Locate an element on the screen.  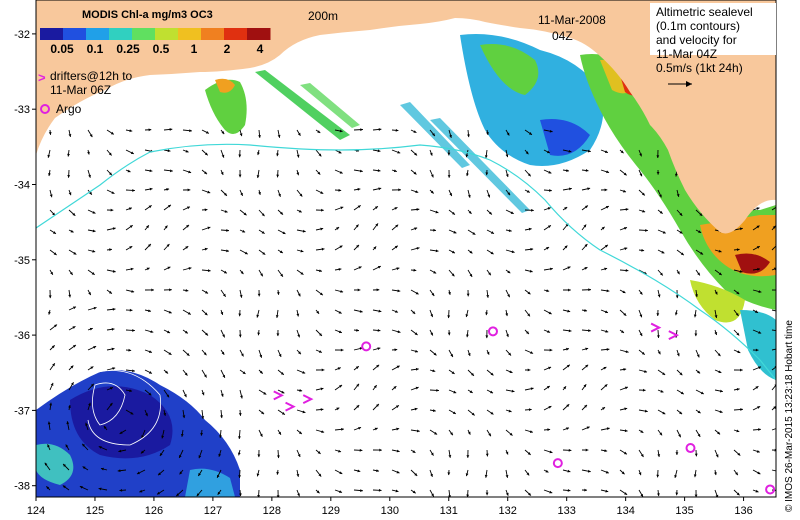
drifters-label-line2: 11-Mar 06Z is located at coordinates (80, 90).